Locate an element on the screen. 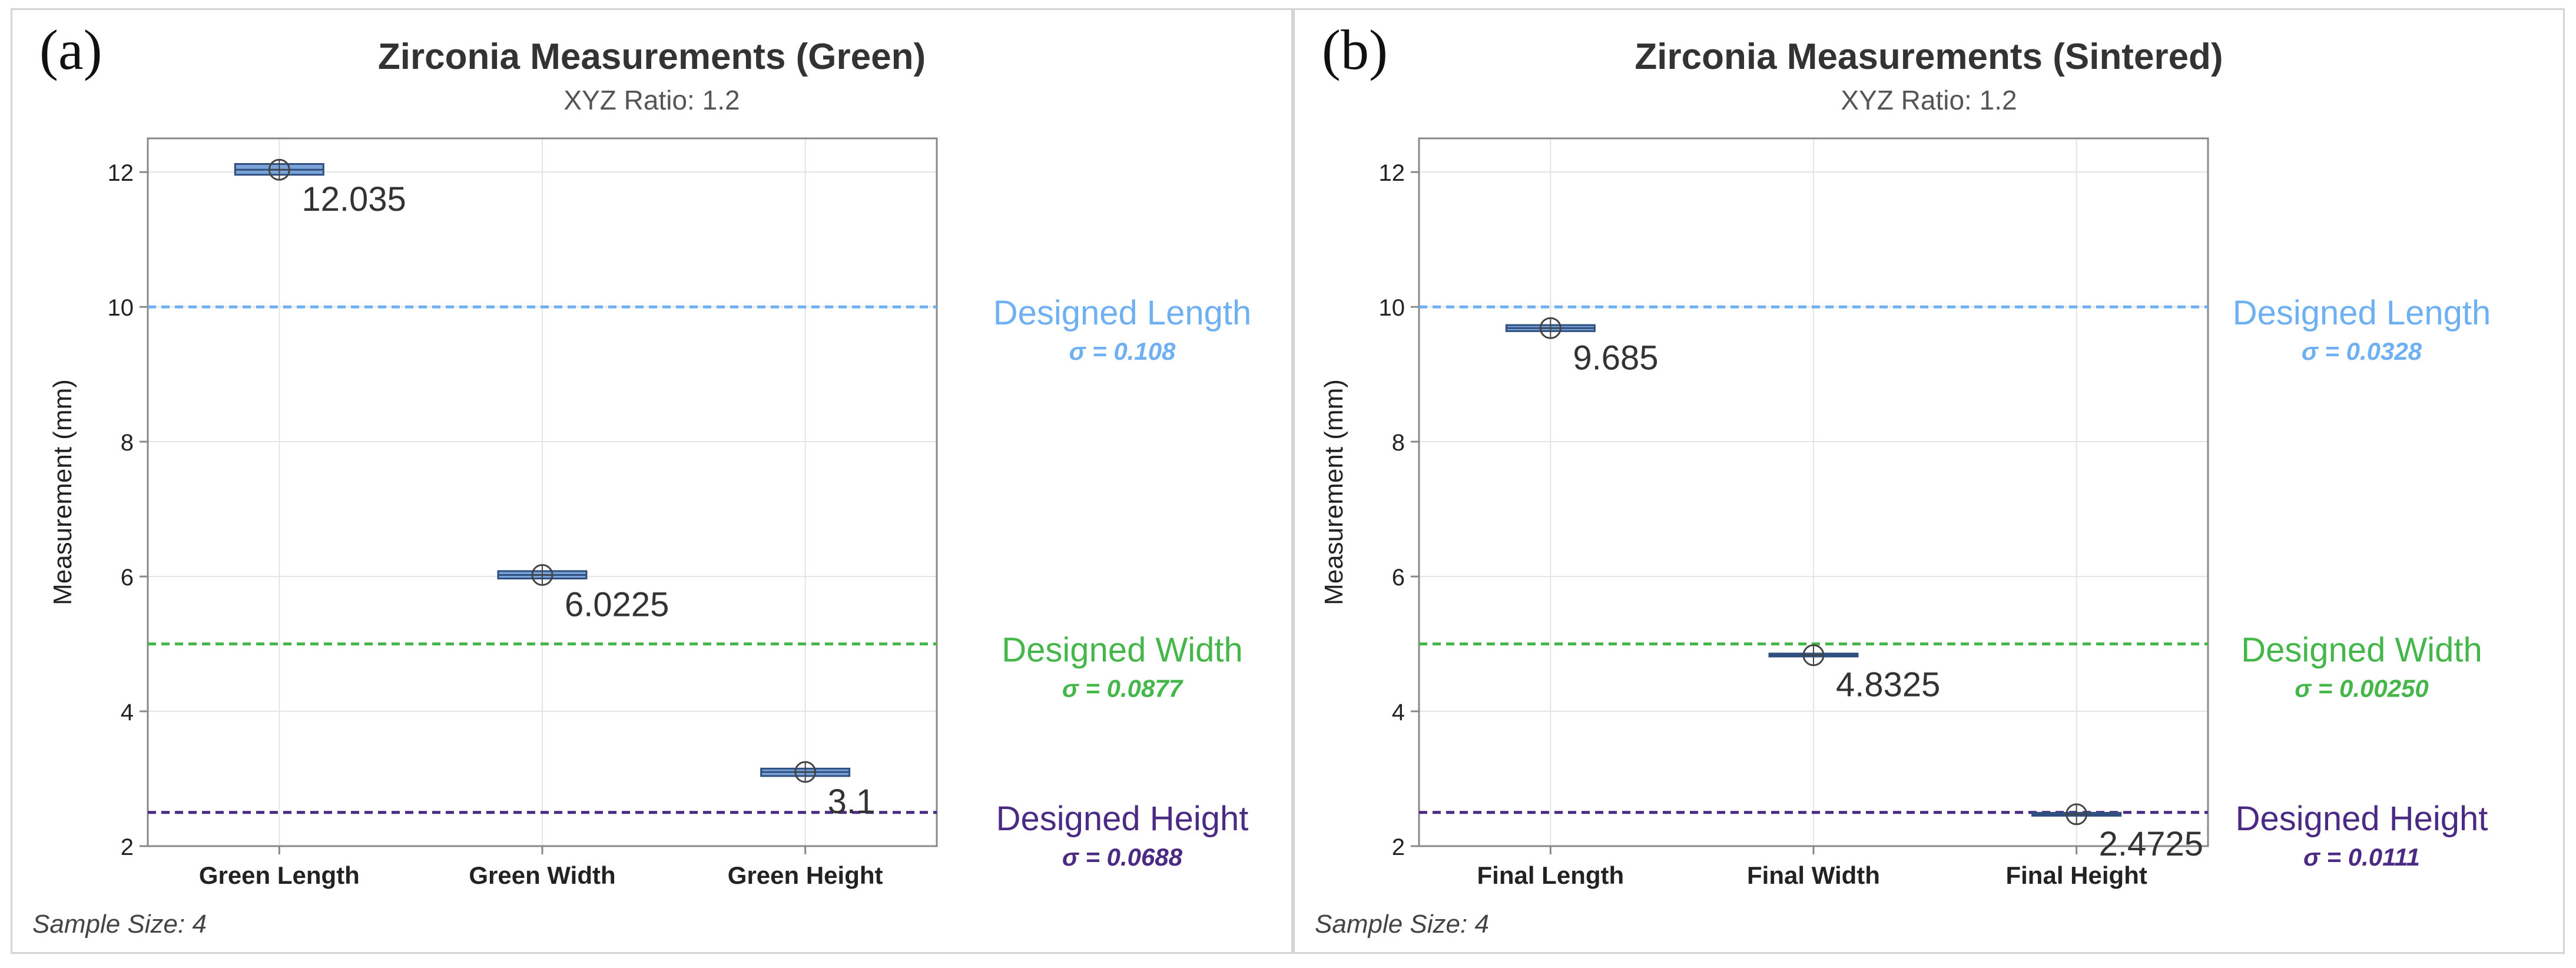  x-tick-label: Final Width is located at coordinates (1813, 875).